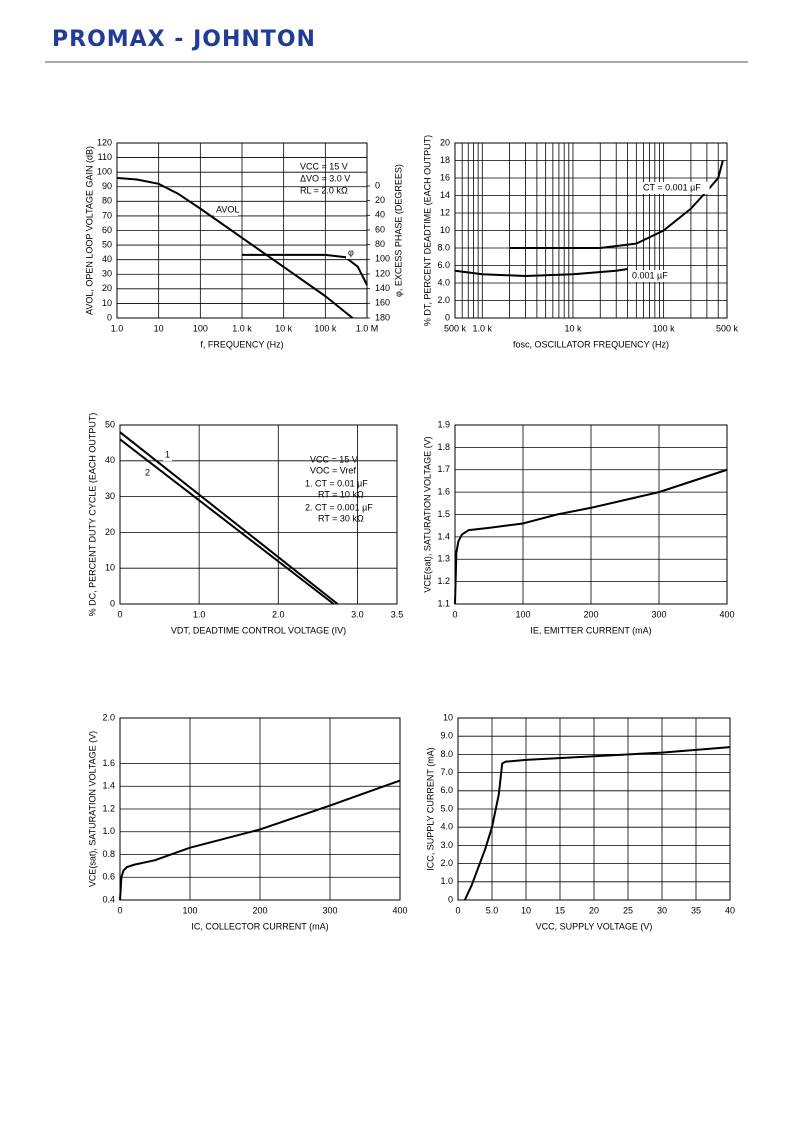 The height and width of the screenshot is (1123, 793). What do you see at coordinates (628, 910) in the screenshot?
I see `x-tick-label: 25` at bounding box center [628, 910].